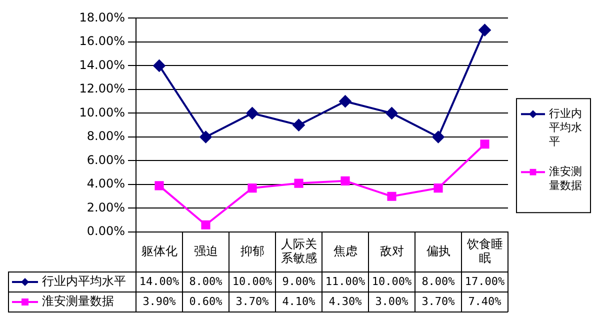  What do you see at coordinates (78, 301) in the screenshot?
I see `text: 淮安测量数据` at bounding box center [78, 301].